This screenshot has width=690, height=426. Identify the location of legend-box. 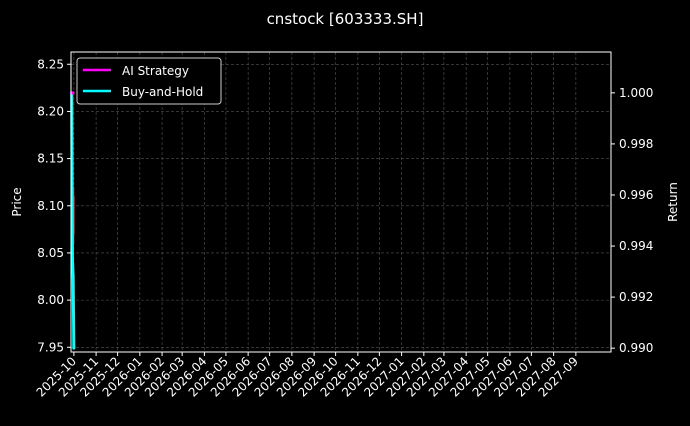
(149, 81).